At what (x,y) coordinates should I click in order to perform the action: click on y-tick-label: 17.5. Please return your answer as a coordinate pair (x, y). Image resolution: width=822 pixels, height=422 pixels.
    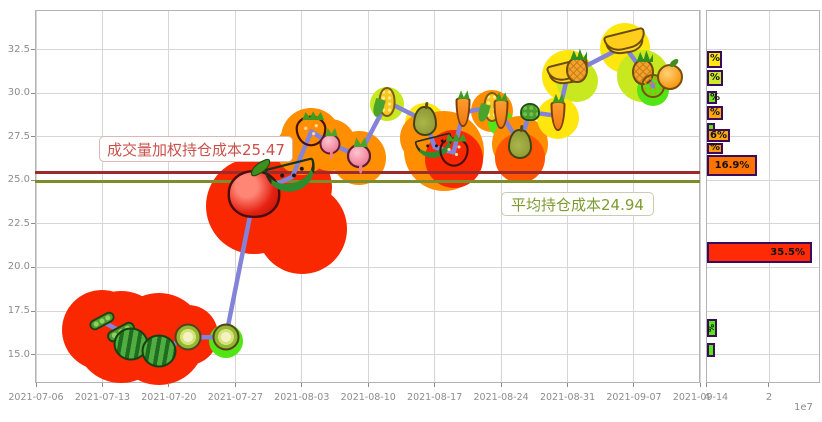
    Looking at the image, I should click on (18, 311).